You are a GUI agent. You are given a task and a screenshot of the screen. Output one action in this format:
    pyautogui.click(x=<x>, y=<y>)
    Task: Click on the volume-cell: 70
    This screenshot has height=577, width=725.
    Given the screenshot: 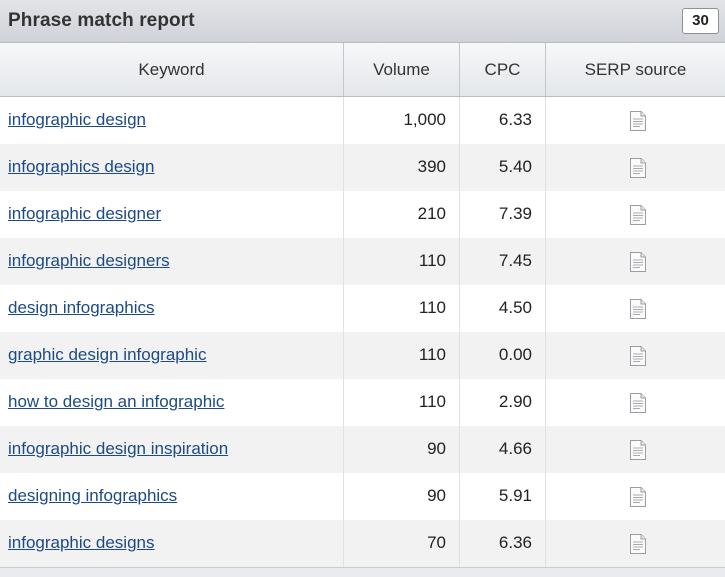 What is the action you would take?
    pyautogui.click(x=402, y=543)
    